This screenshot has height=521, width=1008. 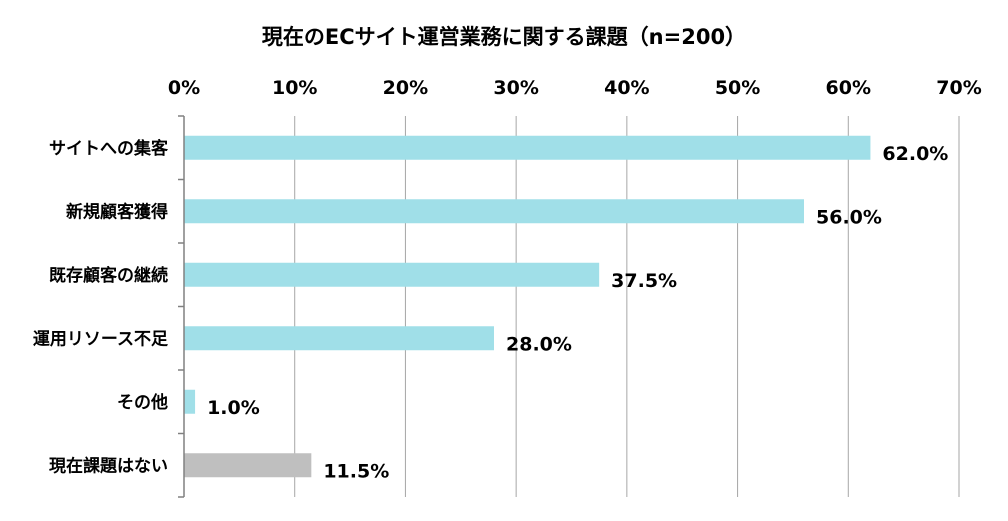 What do you see at coordinates (915, 154) in the screenshot?
I see `value-label-1: 62.0%` at bounding box center [915, 154].